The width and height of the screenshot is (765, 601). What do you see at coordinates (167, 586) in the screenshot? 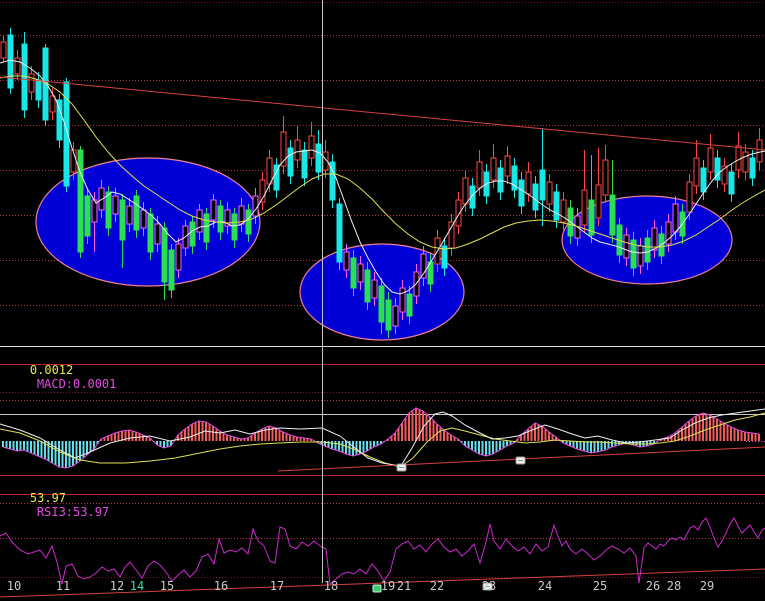
I see `x-axis-label-15: 15` at bounding box center [167, 586].